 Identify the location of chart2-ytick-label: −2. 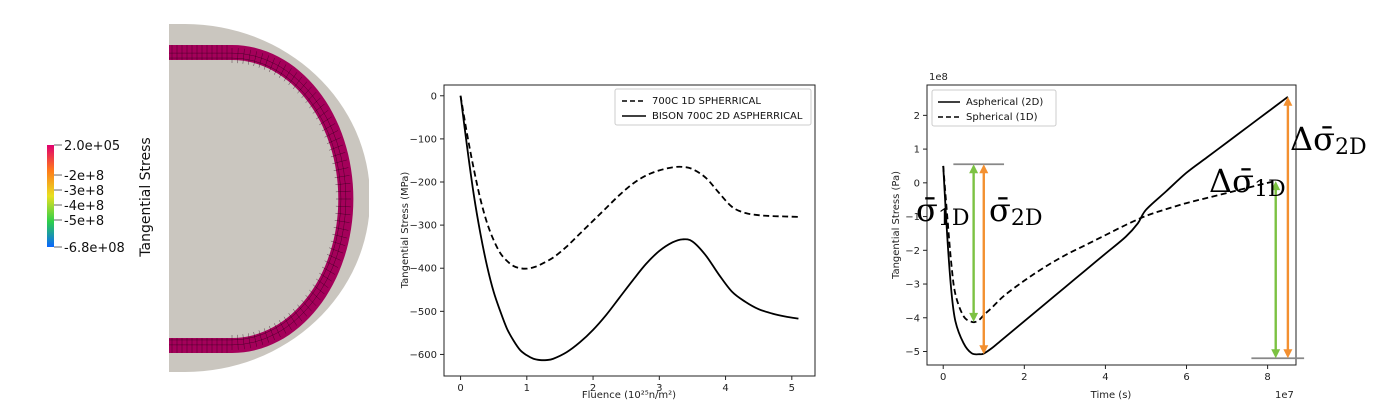
(912, 251).